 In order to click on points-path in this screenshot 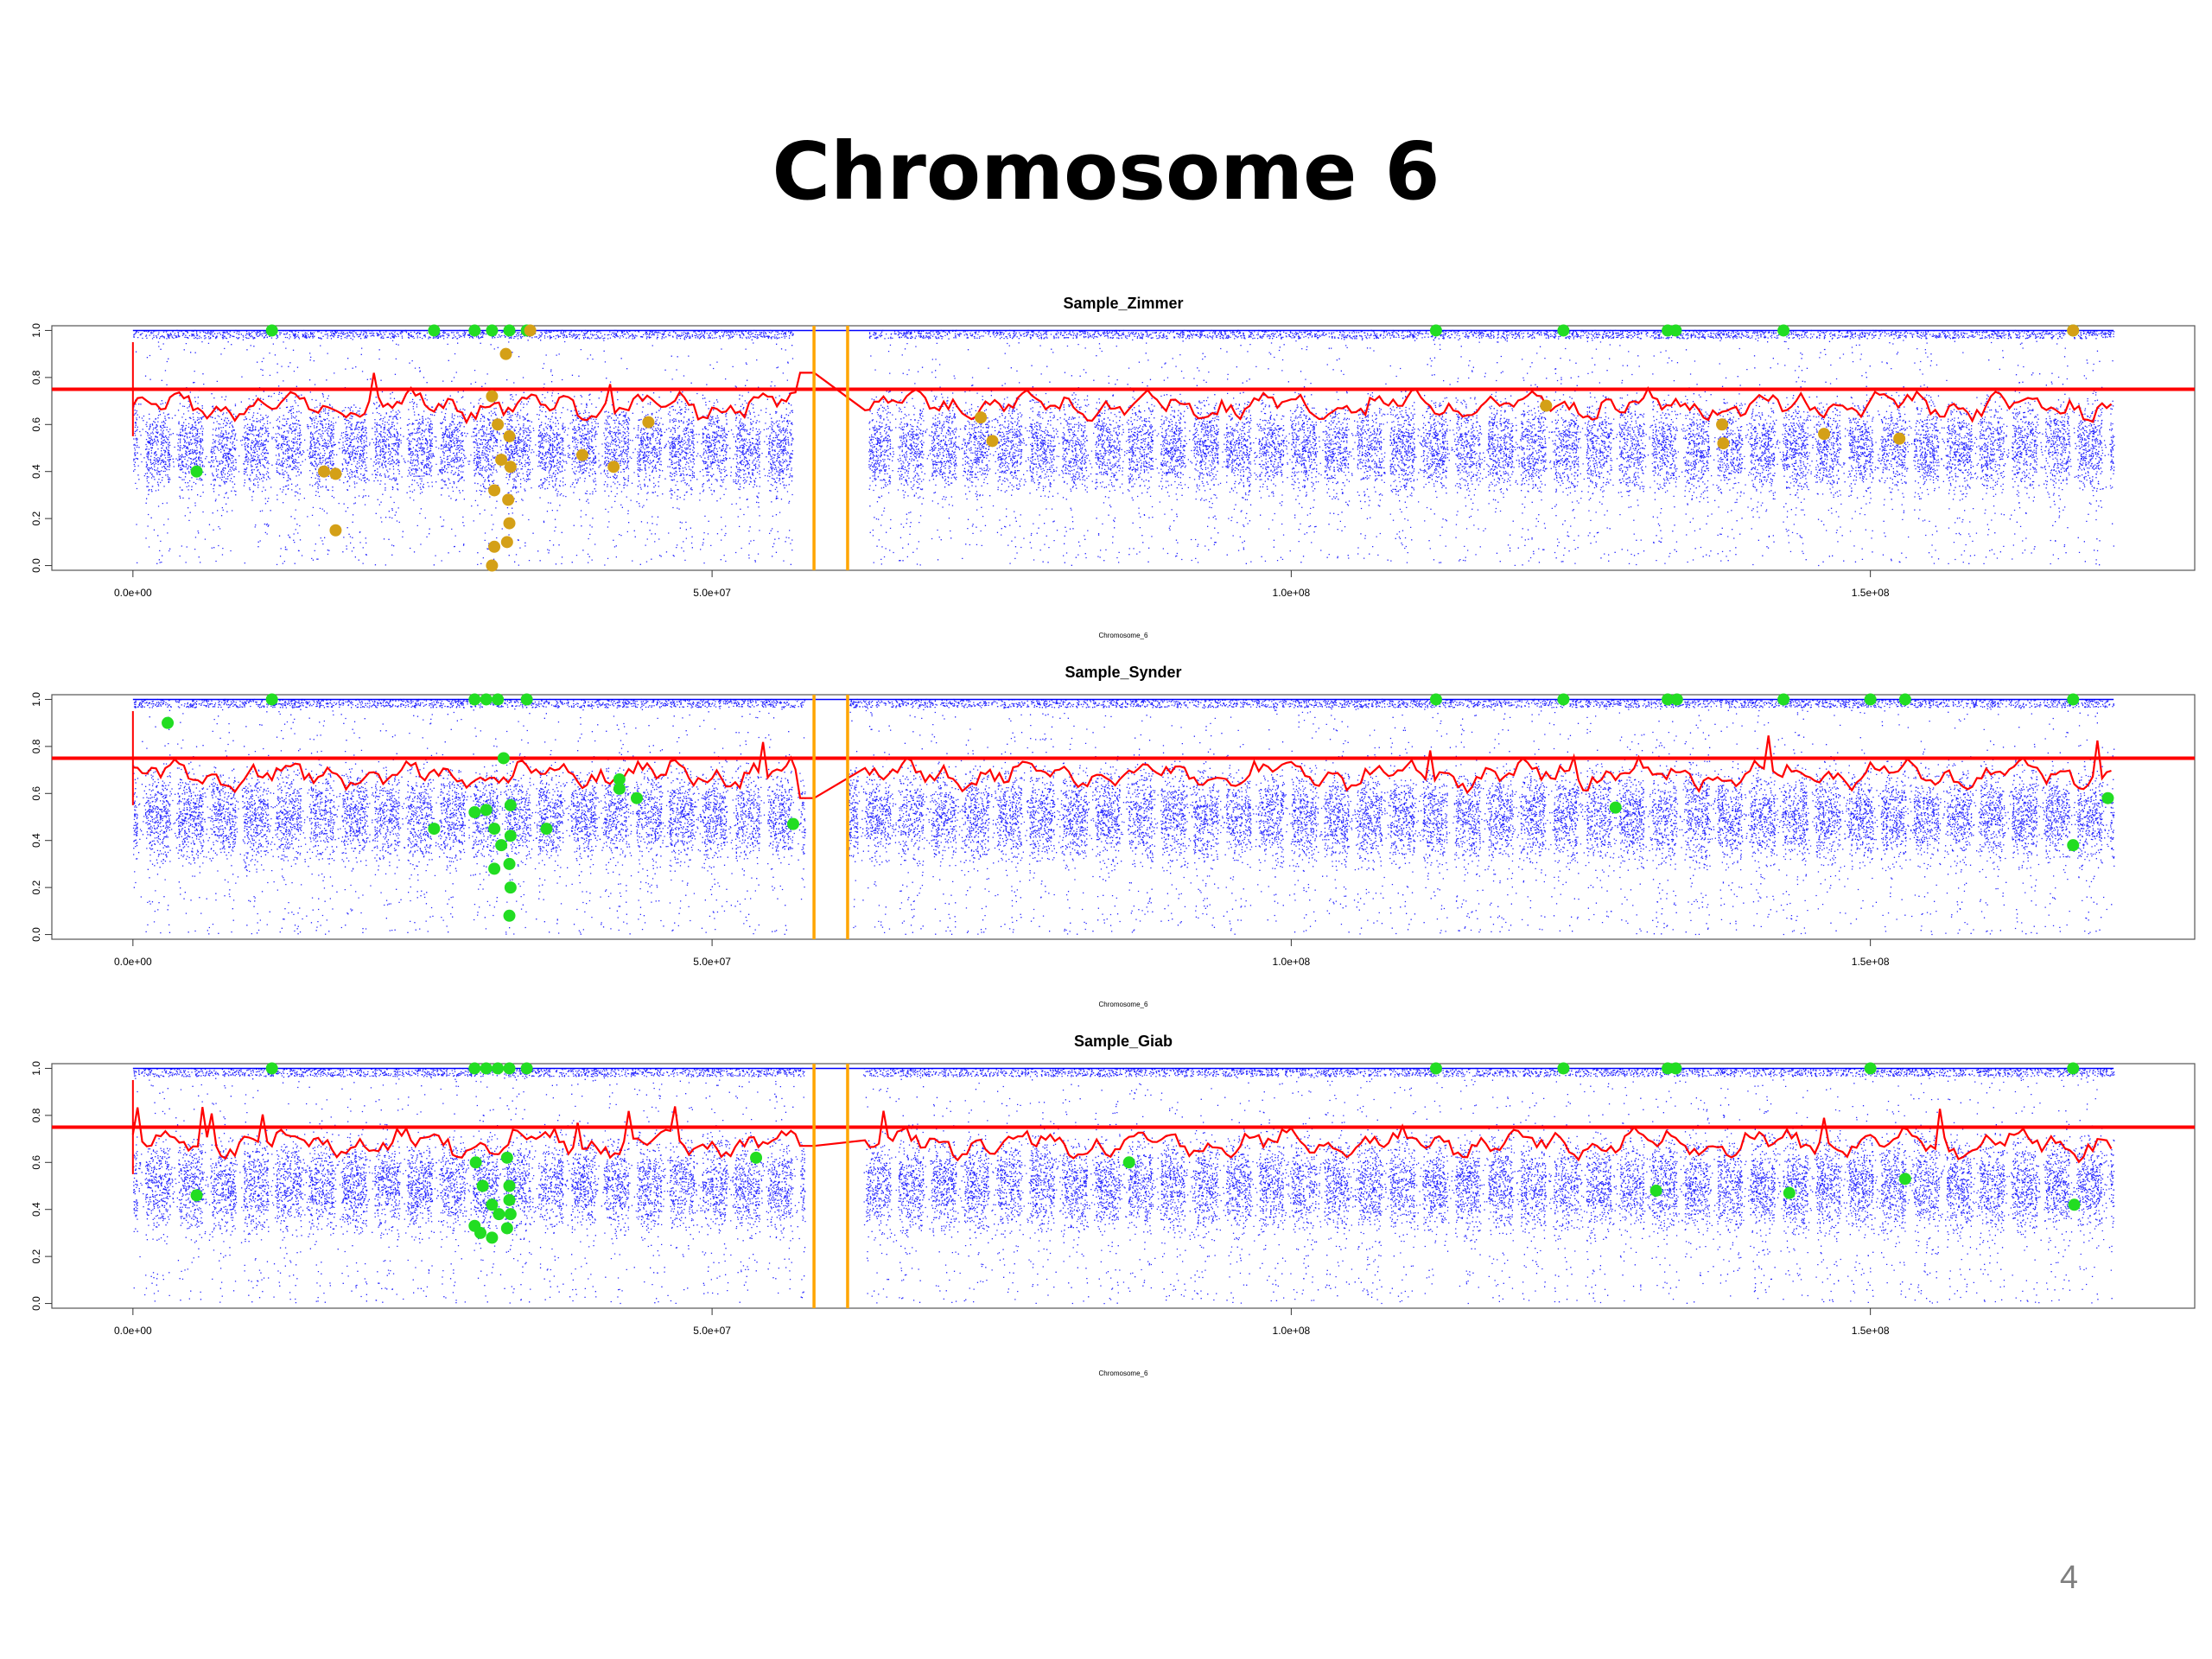, I will do `click(1124, 448)`.